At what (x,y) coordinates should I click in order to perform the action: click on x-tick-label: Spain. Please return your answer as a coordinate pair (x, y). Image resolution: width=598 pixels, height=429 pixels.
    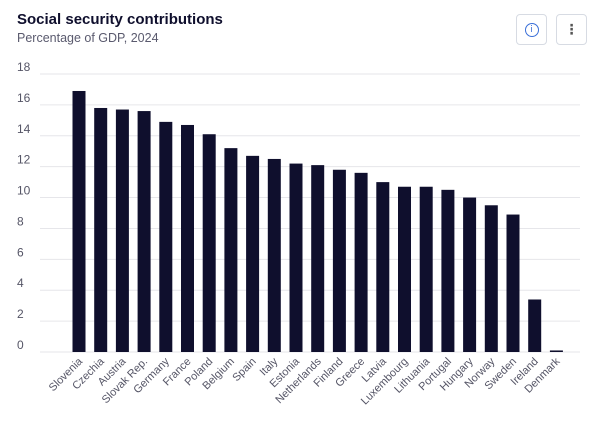
    Looking at the image, I should click on (244, 370).